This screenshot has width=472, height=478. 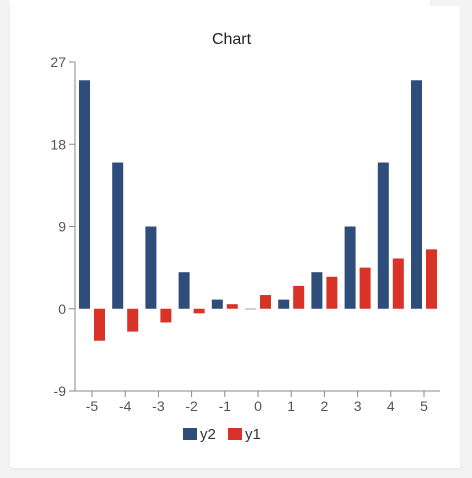 What do you see at coordinates (99, 324) in the screenshot?
I see `bar-y1--5` at bounding box center [99, 324].